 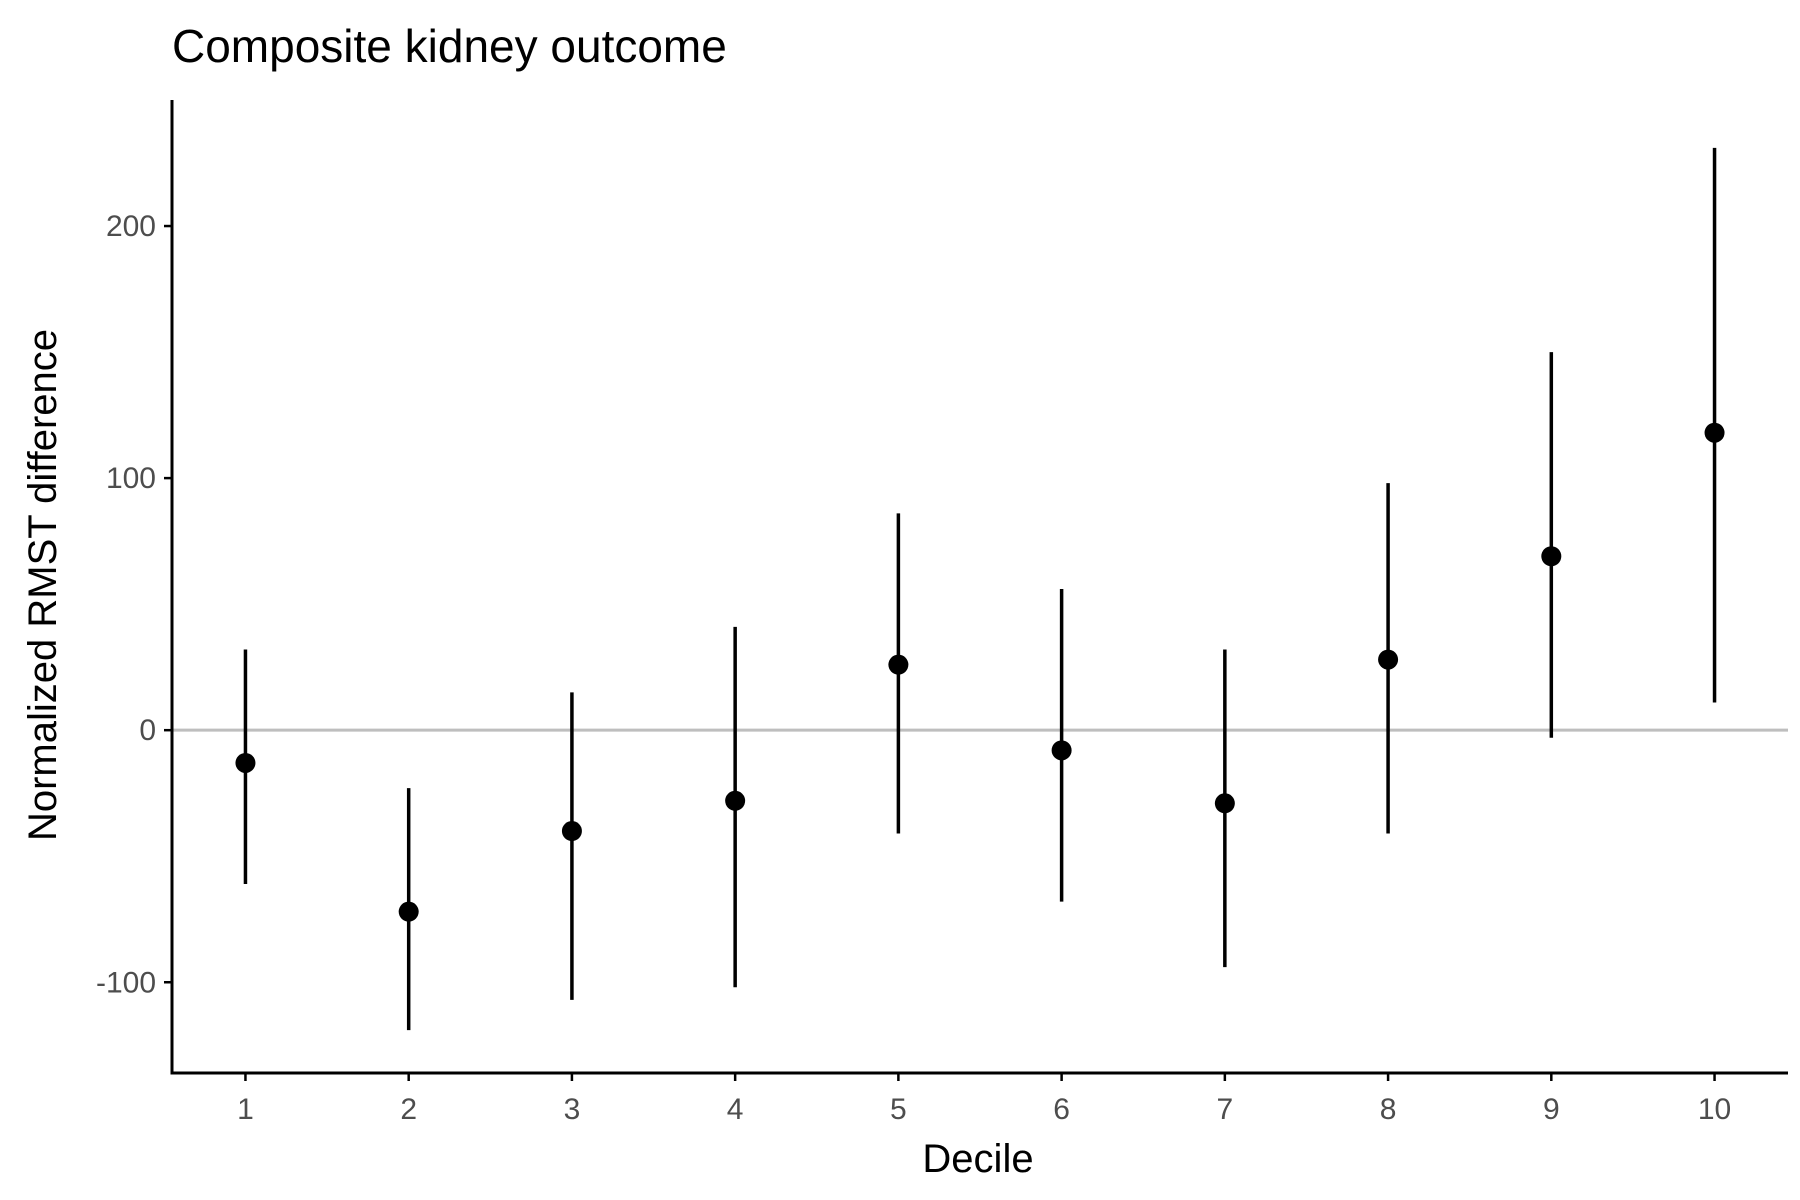 What do you see at coordinates (147, 730) in the screenshot?
I see `y-tick-label: 0` at bounding box center [147, 730].